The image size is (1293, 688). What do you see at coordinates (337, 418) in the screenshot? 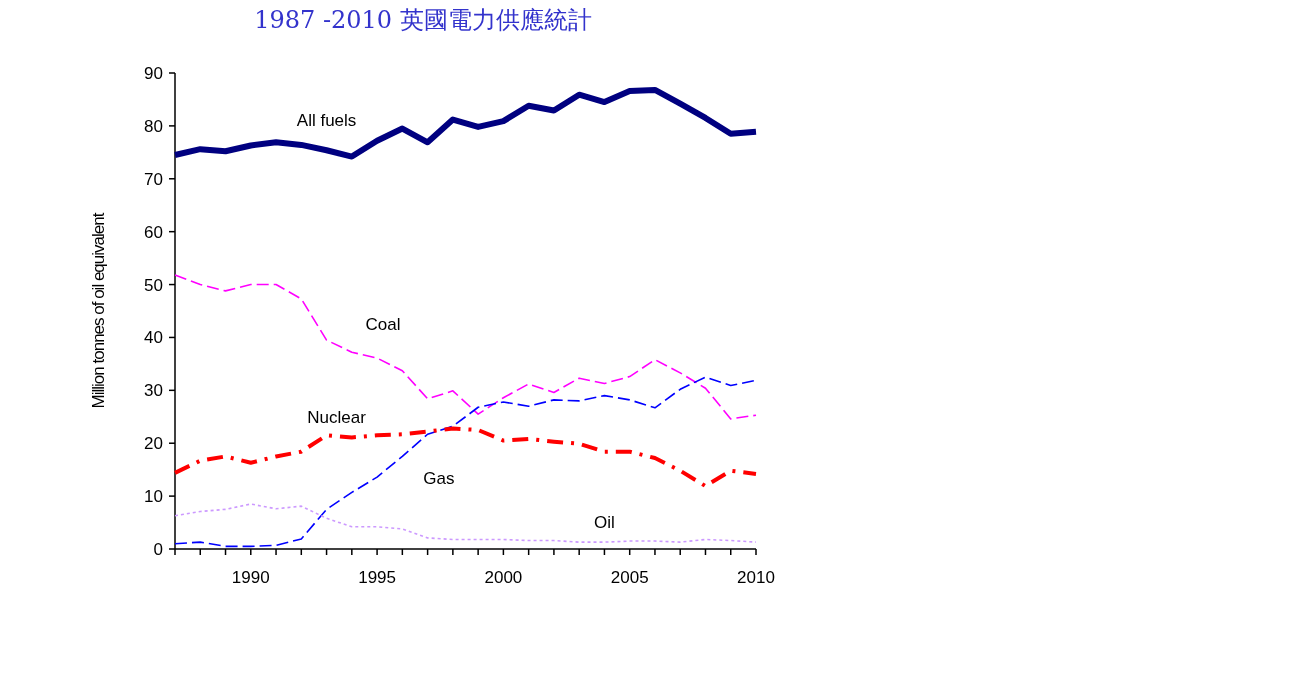
I see `series-label: Nuclear` at bounding box center [337, 418].